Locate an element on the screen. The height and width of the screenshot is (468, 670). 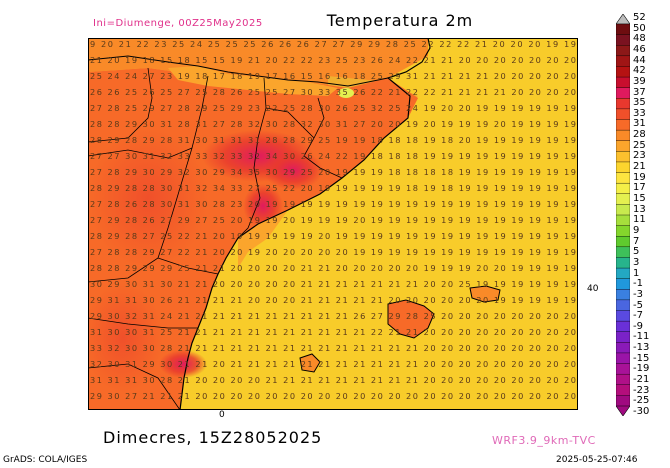
north-land is located at coordinates (258, 63).